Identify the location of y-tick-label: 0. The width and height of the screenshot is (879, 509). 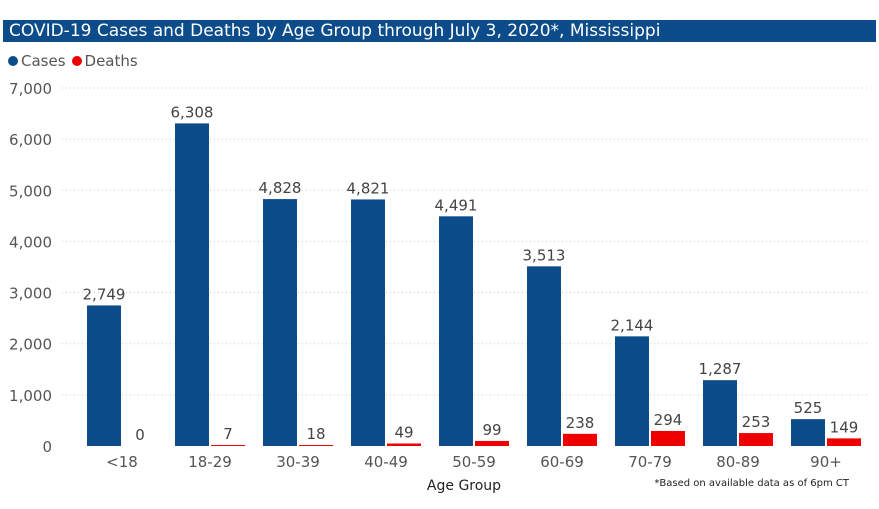
(47, 447).